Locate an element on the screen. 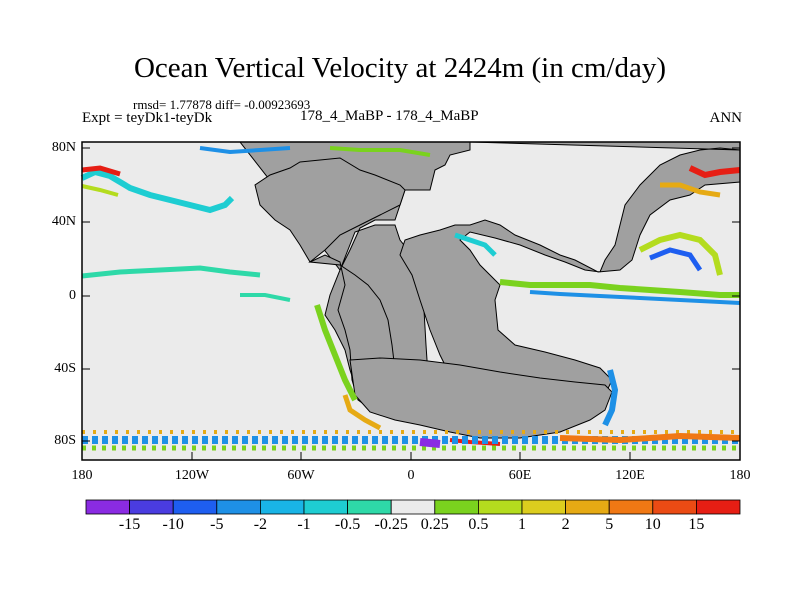  colorbar-label: -2 is located at coordinates (260, 524).